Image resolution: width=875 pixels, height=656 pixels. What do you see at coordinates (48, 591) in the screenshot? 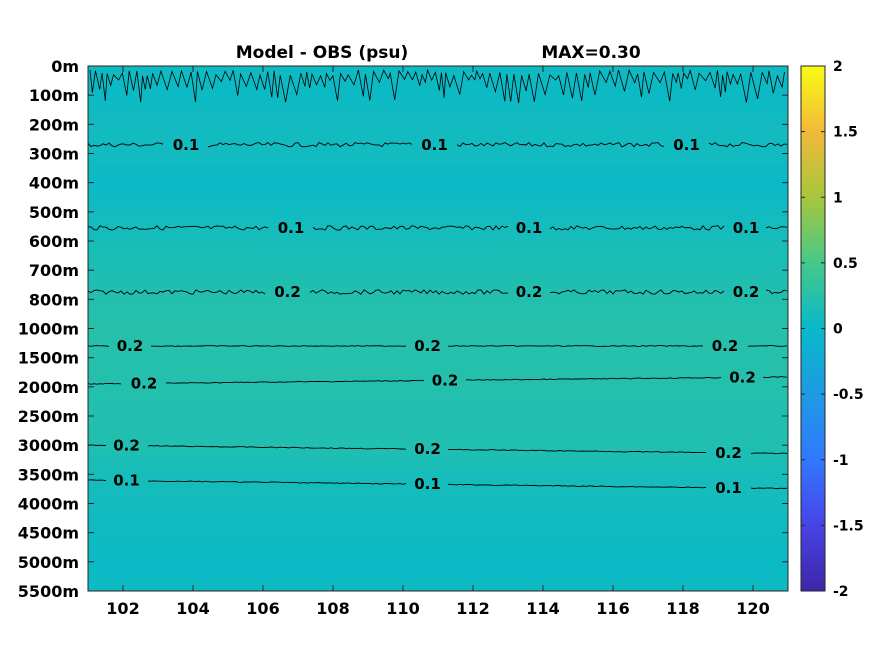
I see `y-tick-label: 5500m` at bounding box center [48, 591].